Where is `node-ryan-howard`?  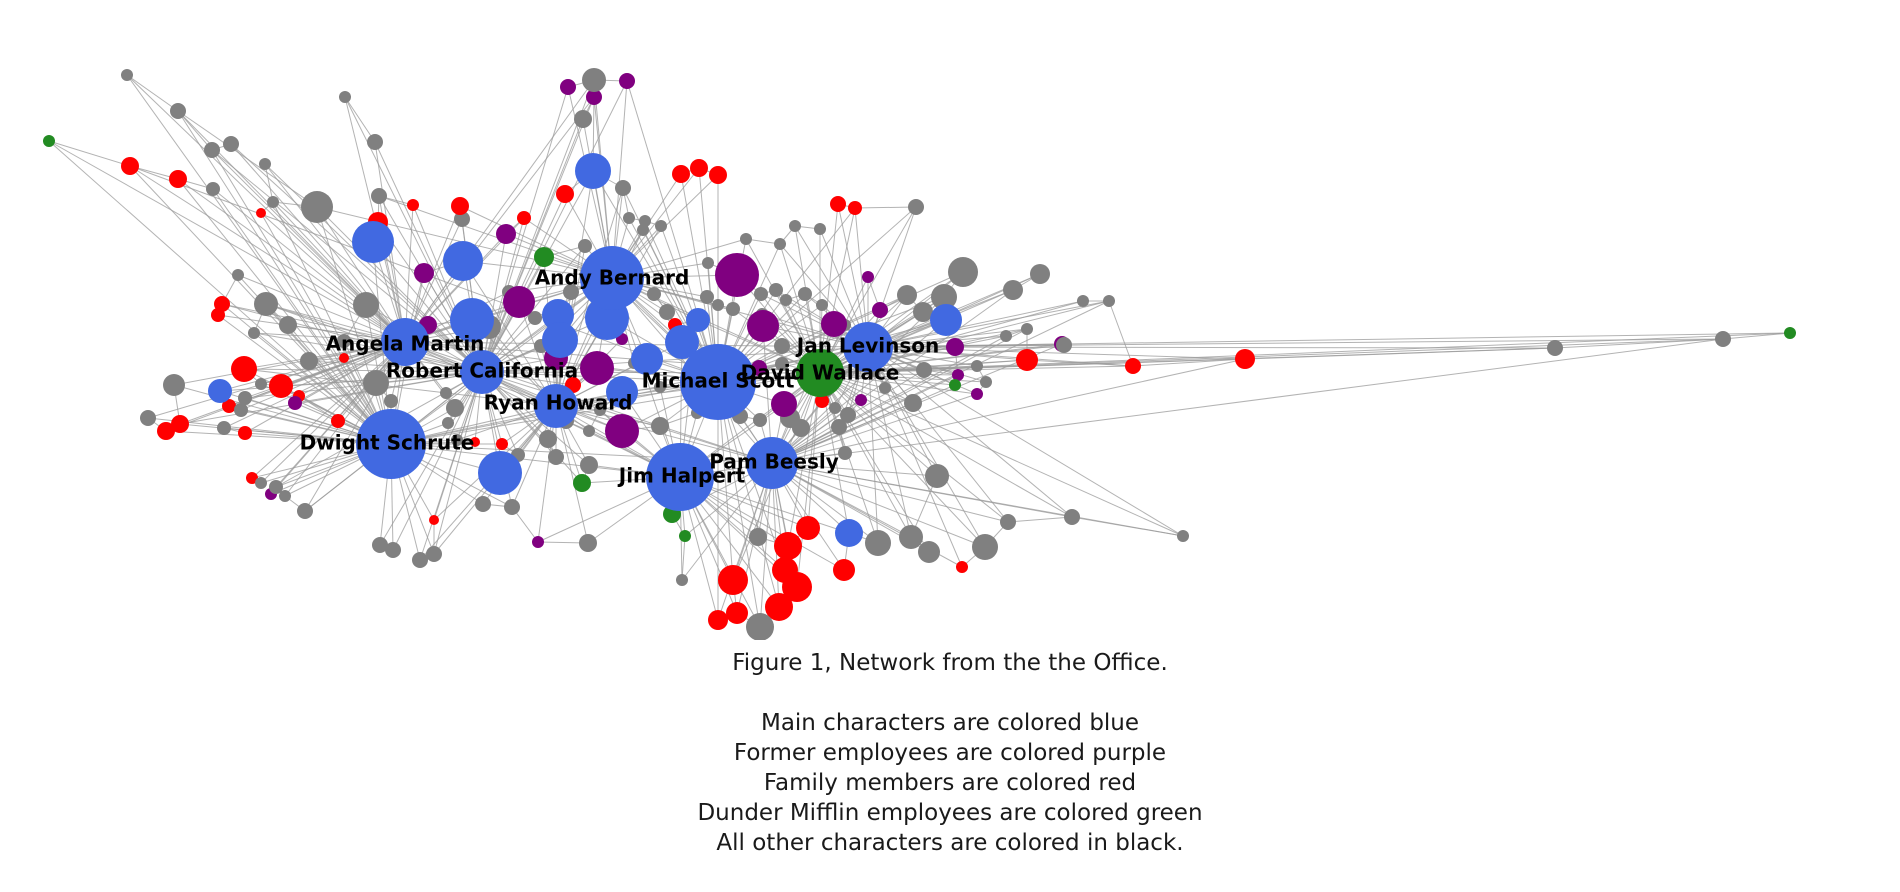 node-ryan-howard is located at coordinates (556, 406).